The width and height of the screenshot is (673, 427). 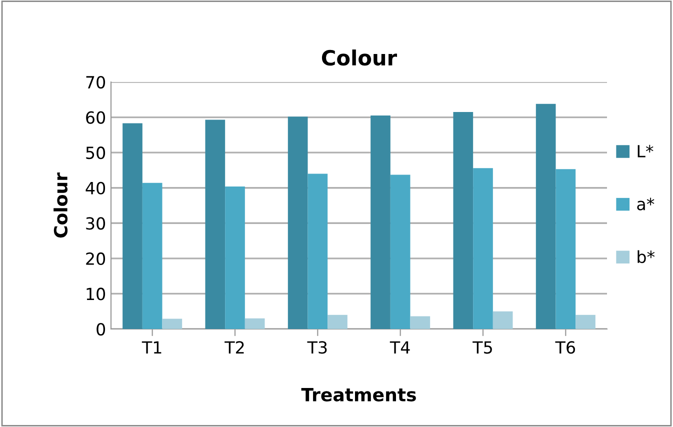 I want to click on x-axis-title: Treatments, so click(x=358, y=395).